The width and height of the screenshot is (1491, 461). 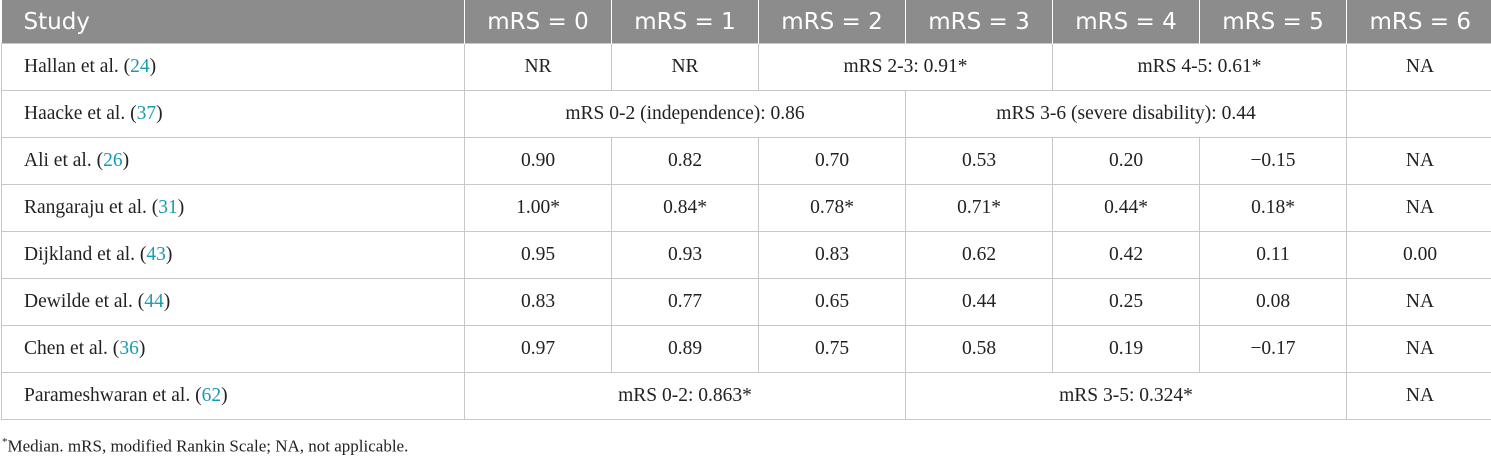 What do you see at coordinates (1273, 161) in the screenshot?
I see `value-cell: −0.15` at bounding box center [1273, 161].